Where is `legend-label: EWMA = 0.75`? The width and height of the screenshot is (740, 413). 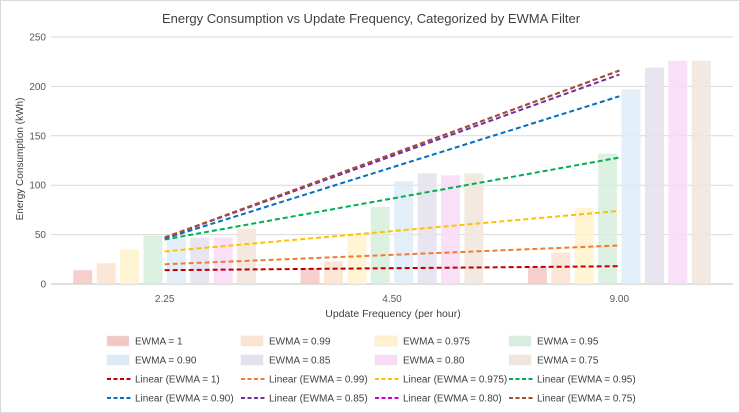 legend-label: EWMA = 0.75 is located at coordinates (568, 361).